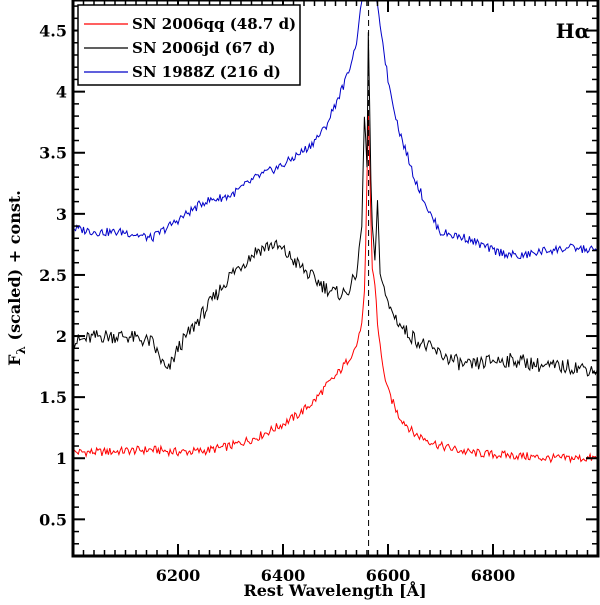 The width and height of the screenshot is (600, 605). I want to click on y-tick-label: 0.5, so click(53, 519).